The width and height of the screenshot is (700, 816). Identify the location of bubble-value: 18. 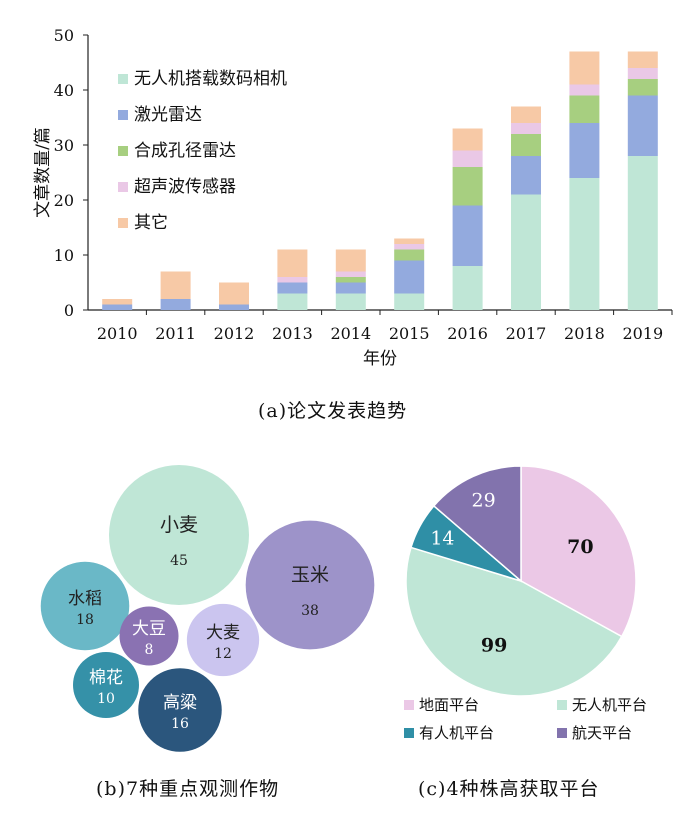
(85, 620).